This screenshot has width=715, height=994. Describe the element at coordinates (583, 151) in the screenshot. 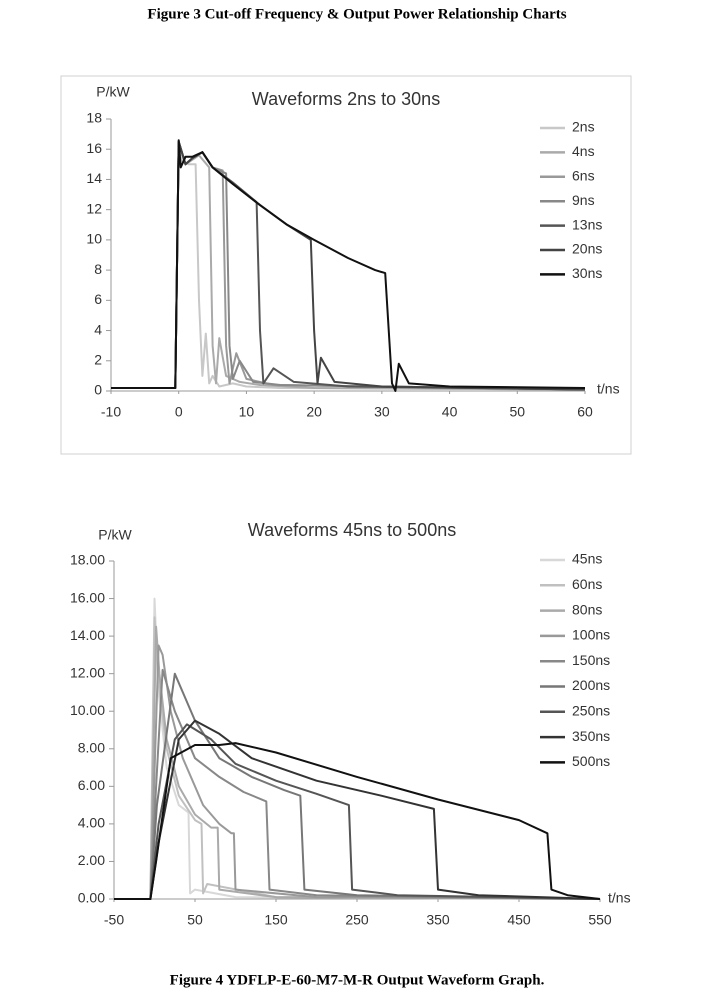

I see `legend-label: 4ns` at that location.